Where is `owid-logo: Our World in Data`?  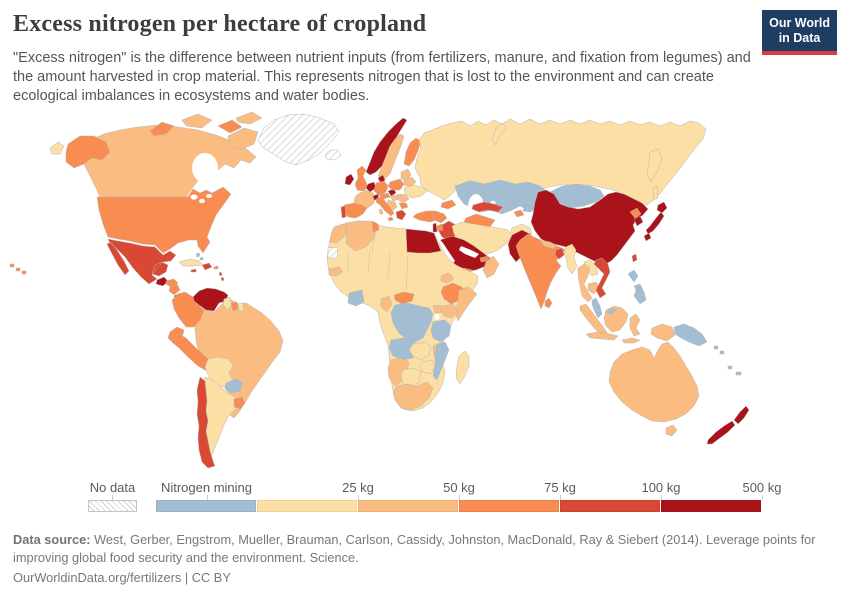
owid-logo: Our World in Data is located at coordinates (799, 32).